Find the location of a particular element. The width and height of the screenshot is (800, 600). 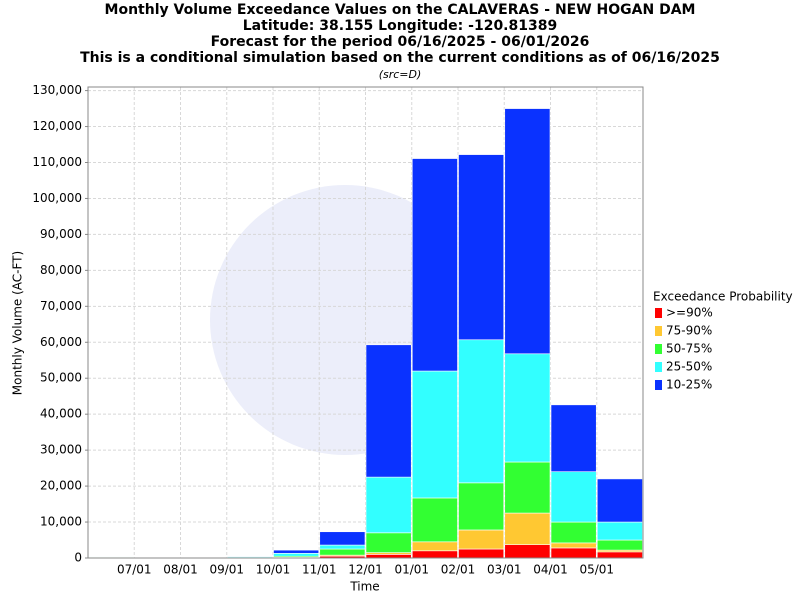

x-tick-label: 10/01 is located at coordinates (273, 570).